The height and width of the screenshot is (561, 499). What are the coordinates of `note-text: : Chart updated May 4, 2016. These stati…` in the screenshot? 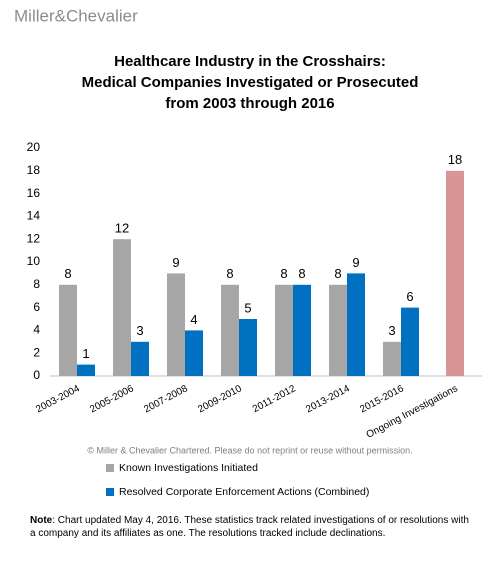 It's located at (249, 527).